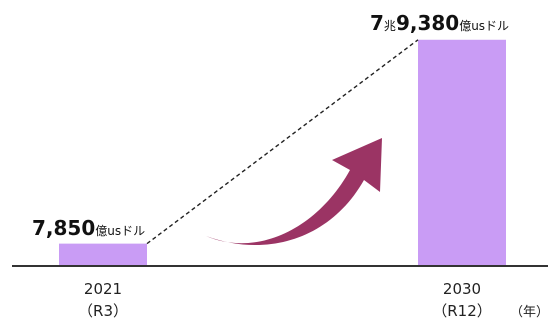  I want to click on bar-2021, so click(103, 254).